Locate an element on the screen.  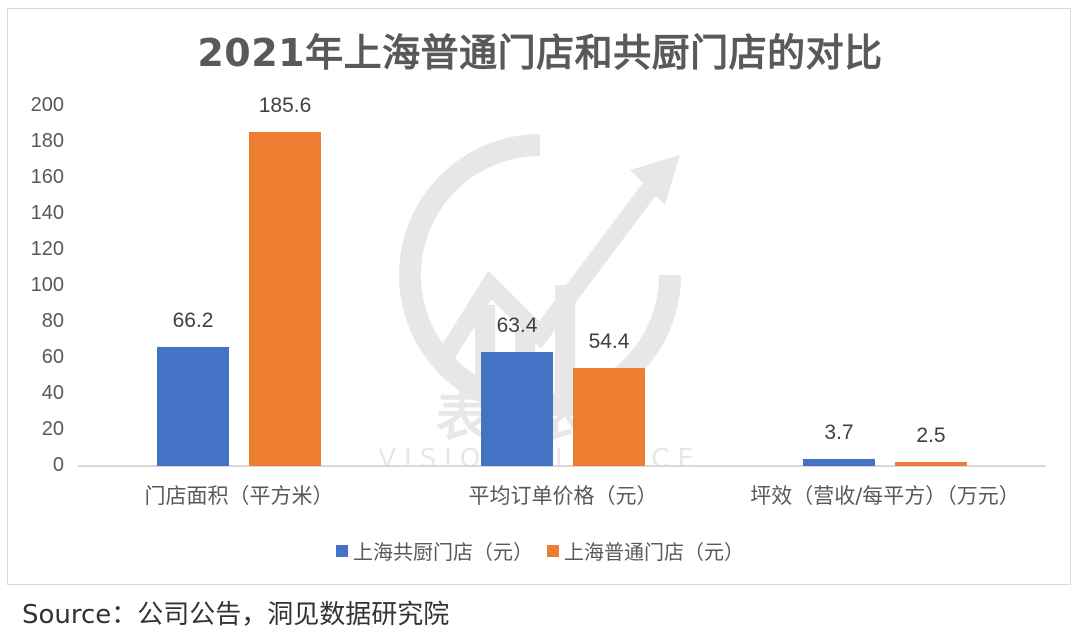
y-tick-label: 0 is located at coordinates (58, 465).